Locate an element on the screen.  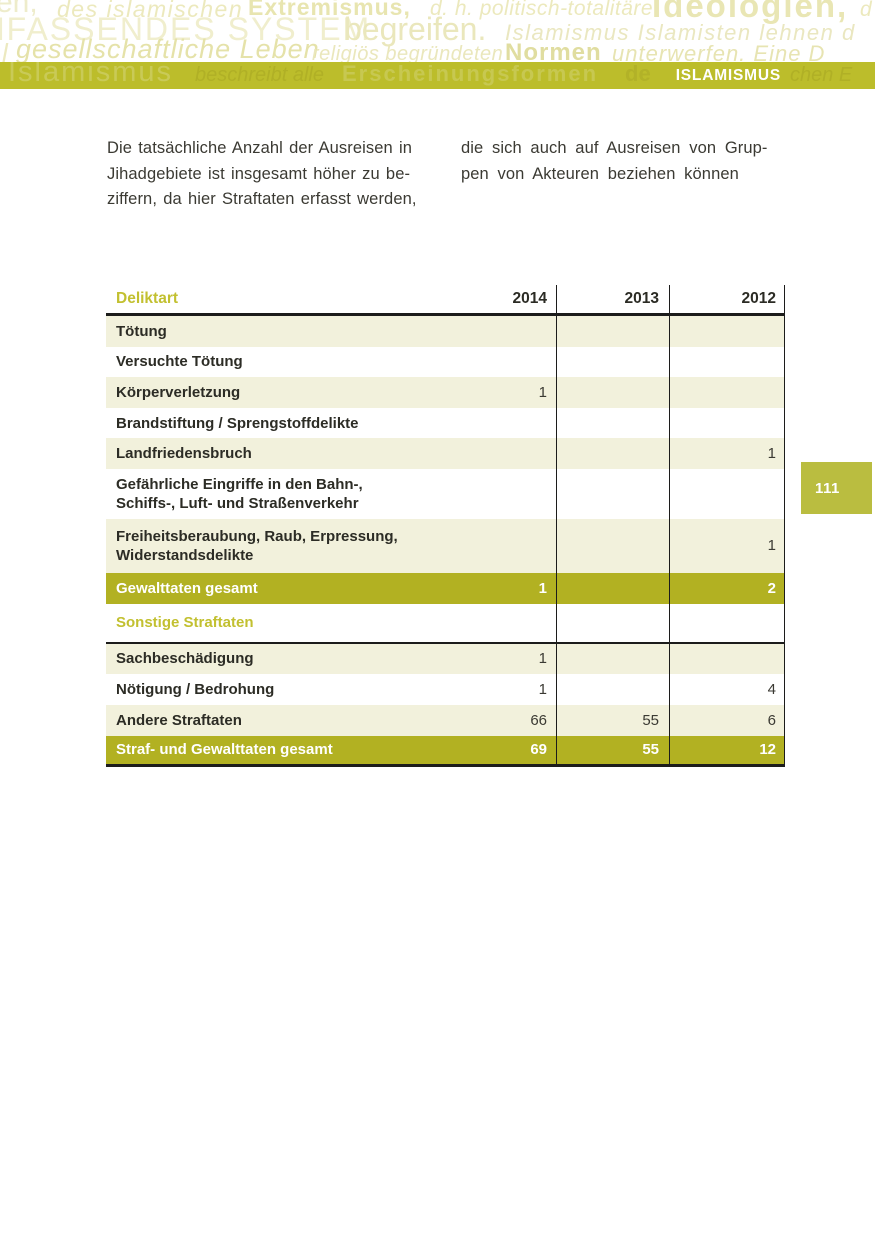
wordcloud-fragment: l is located at coordinates (5, 53).